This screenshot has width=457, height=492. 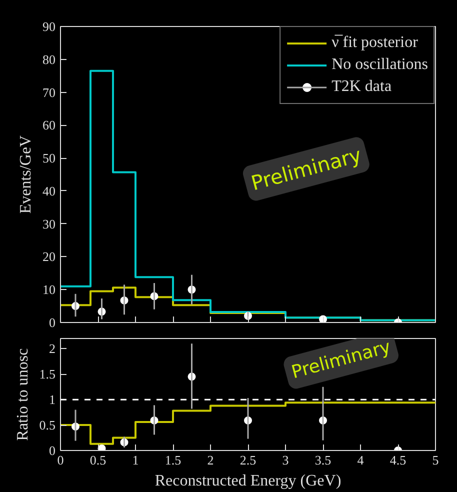 What do you see at coordinates (49, 190) in the screenshot?
I see `y-tick-label: 40` at bounding box center [49, 190].